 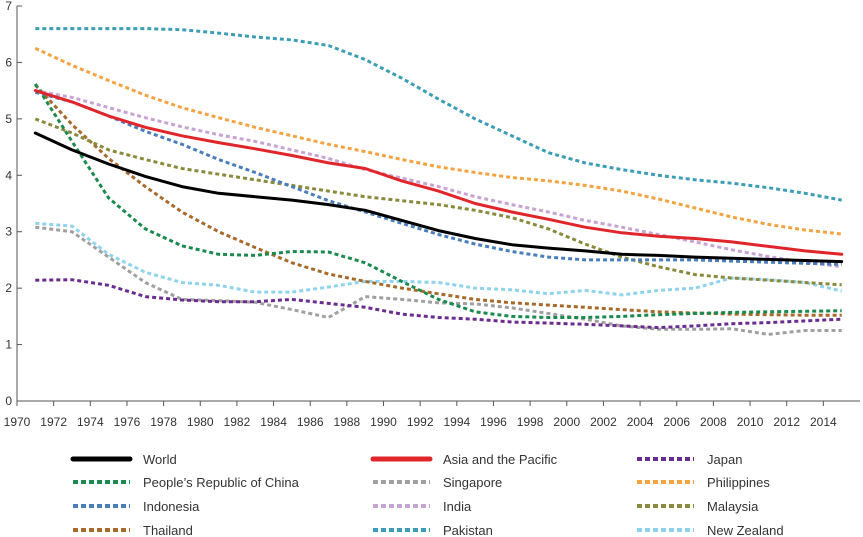 I want to click on y-tick-label: 2, so click(x=8, y=288).